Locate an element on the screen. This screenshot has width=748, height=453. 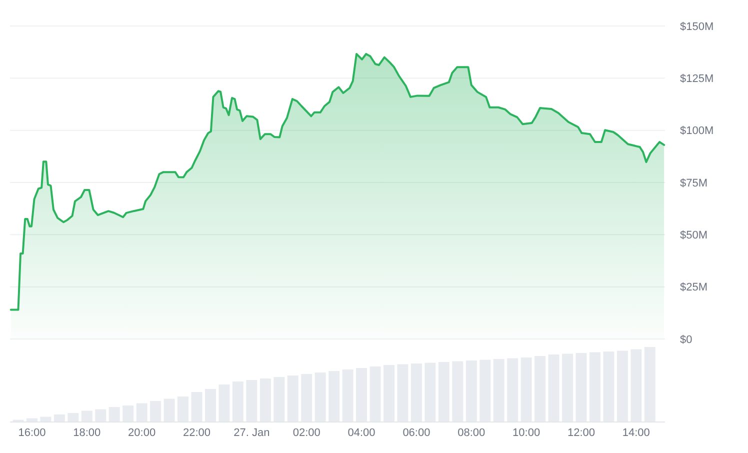
x-tick-label: 02:00 is located at coordinates (306, 433).